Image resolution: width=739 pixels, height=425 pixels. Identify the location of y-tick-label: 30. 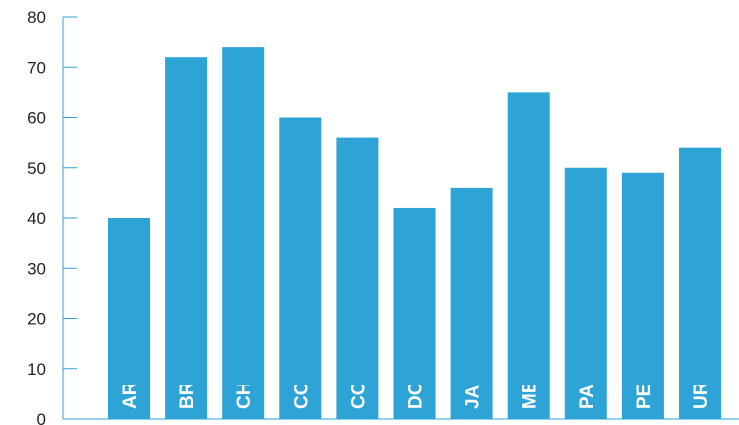
(36, 268).